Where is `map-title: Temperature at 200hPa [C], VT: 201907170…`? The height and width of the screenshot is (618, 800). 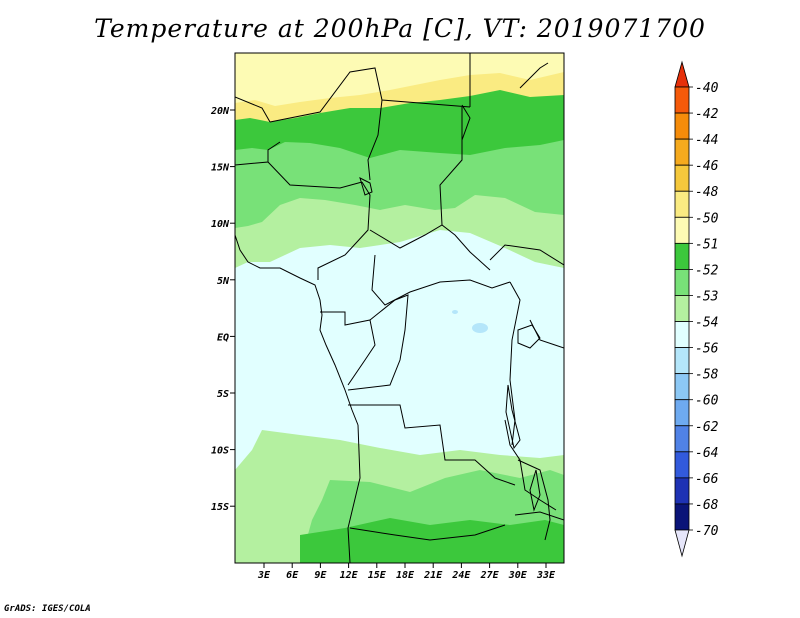 map-title: Temperature at 200hPa [C], VT: 201907170… is located at coordinates (400, 28).